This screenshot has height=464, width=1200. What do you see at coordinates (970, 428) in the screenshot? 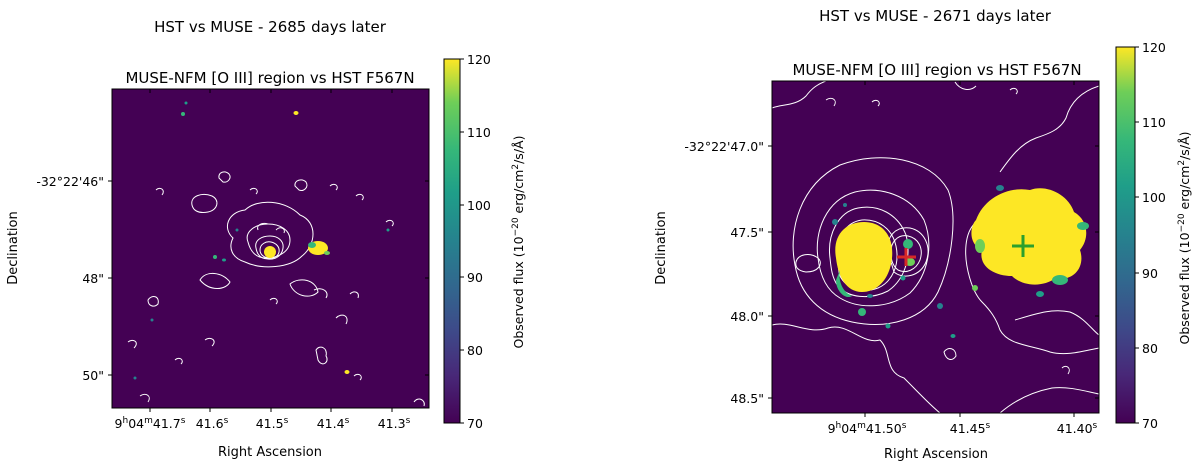
I see `right-xtick-label: 41.45s` at bounding box center [970, 428].